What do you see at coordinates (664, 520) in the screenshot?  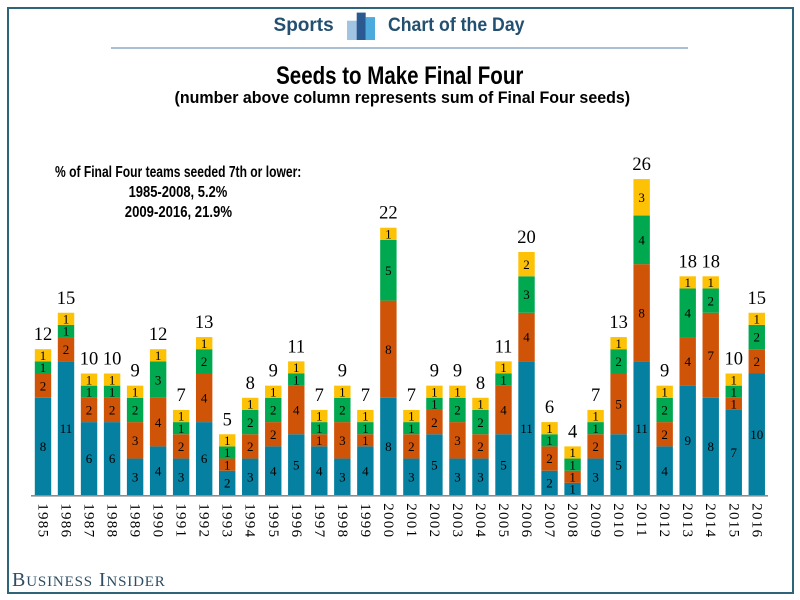 I see `svg-text: 2012` at bounding box center [664, 520].